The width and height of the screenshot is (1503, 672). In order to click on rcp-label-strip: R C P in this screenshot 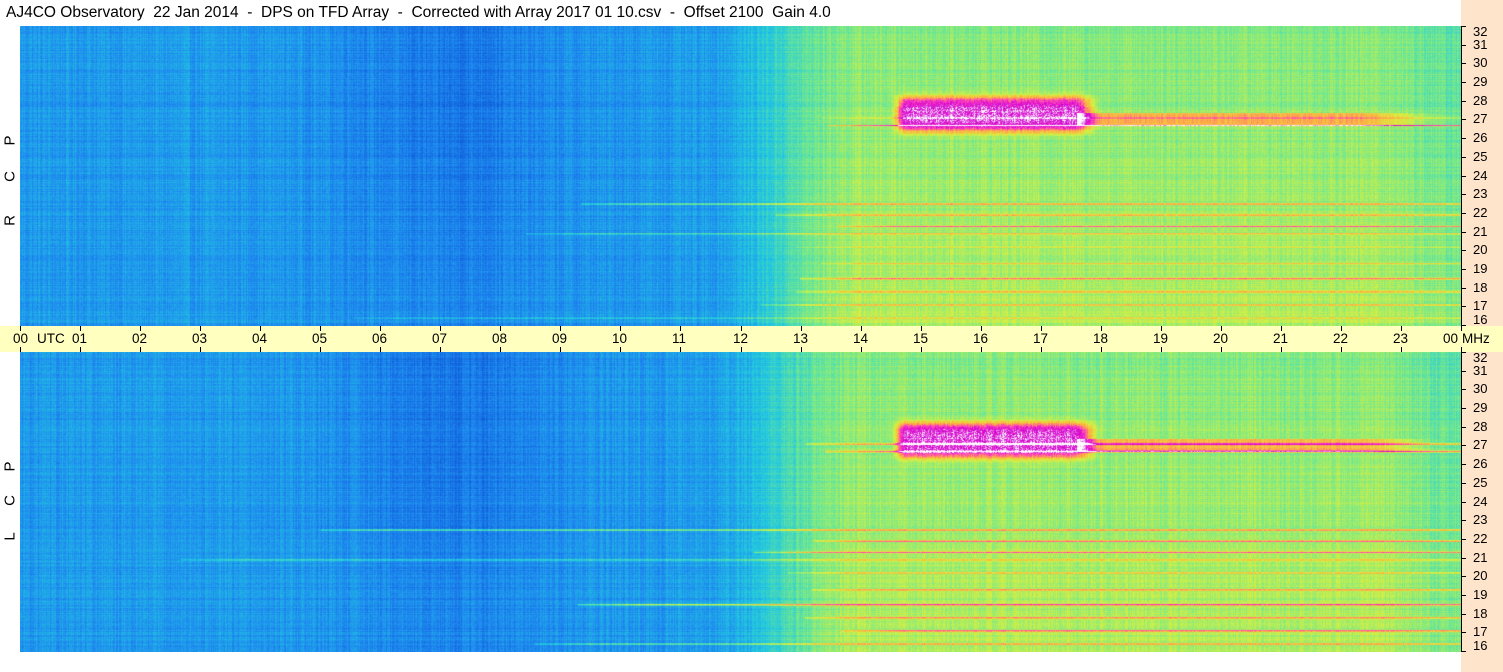, I will do `click(10, 176)`.